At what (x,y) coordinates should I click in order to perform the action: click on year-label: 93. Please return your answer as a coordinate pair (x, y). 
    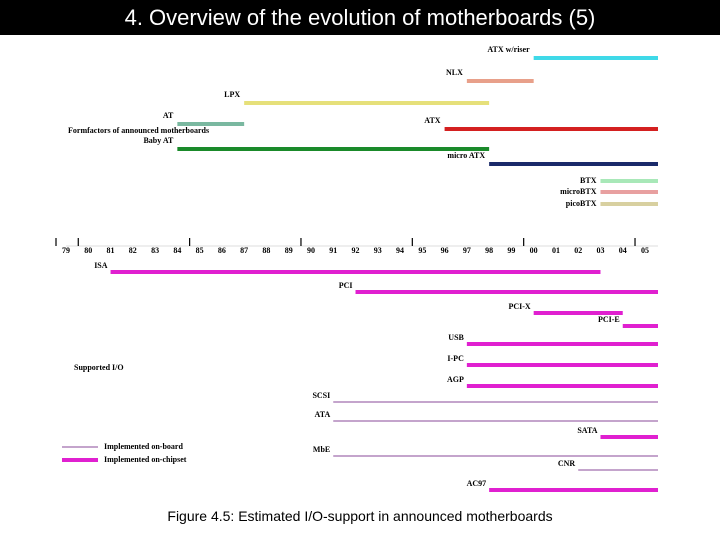
    Looking at the image, I should click on (378, 250).